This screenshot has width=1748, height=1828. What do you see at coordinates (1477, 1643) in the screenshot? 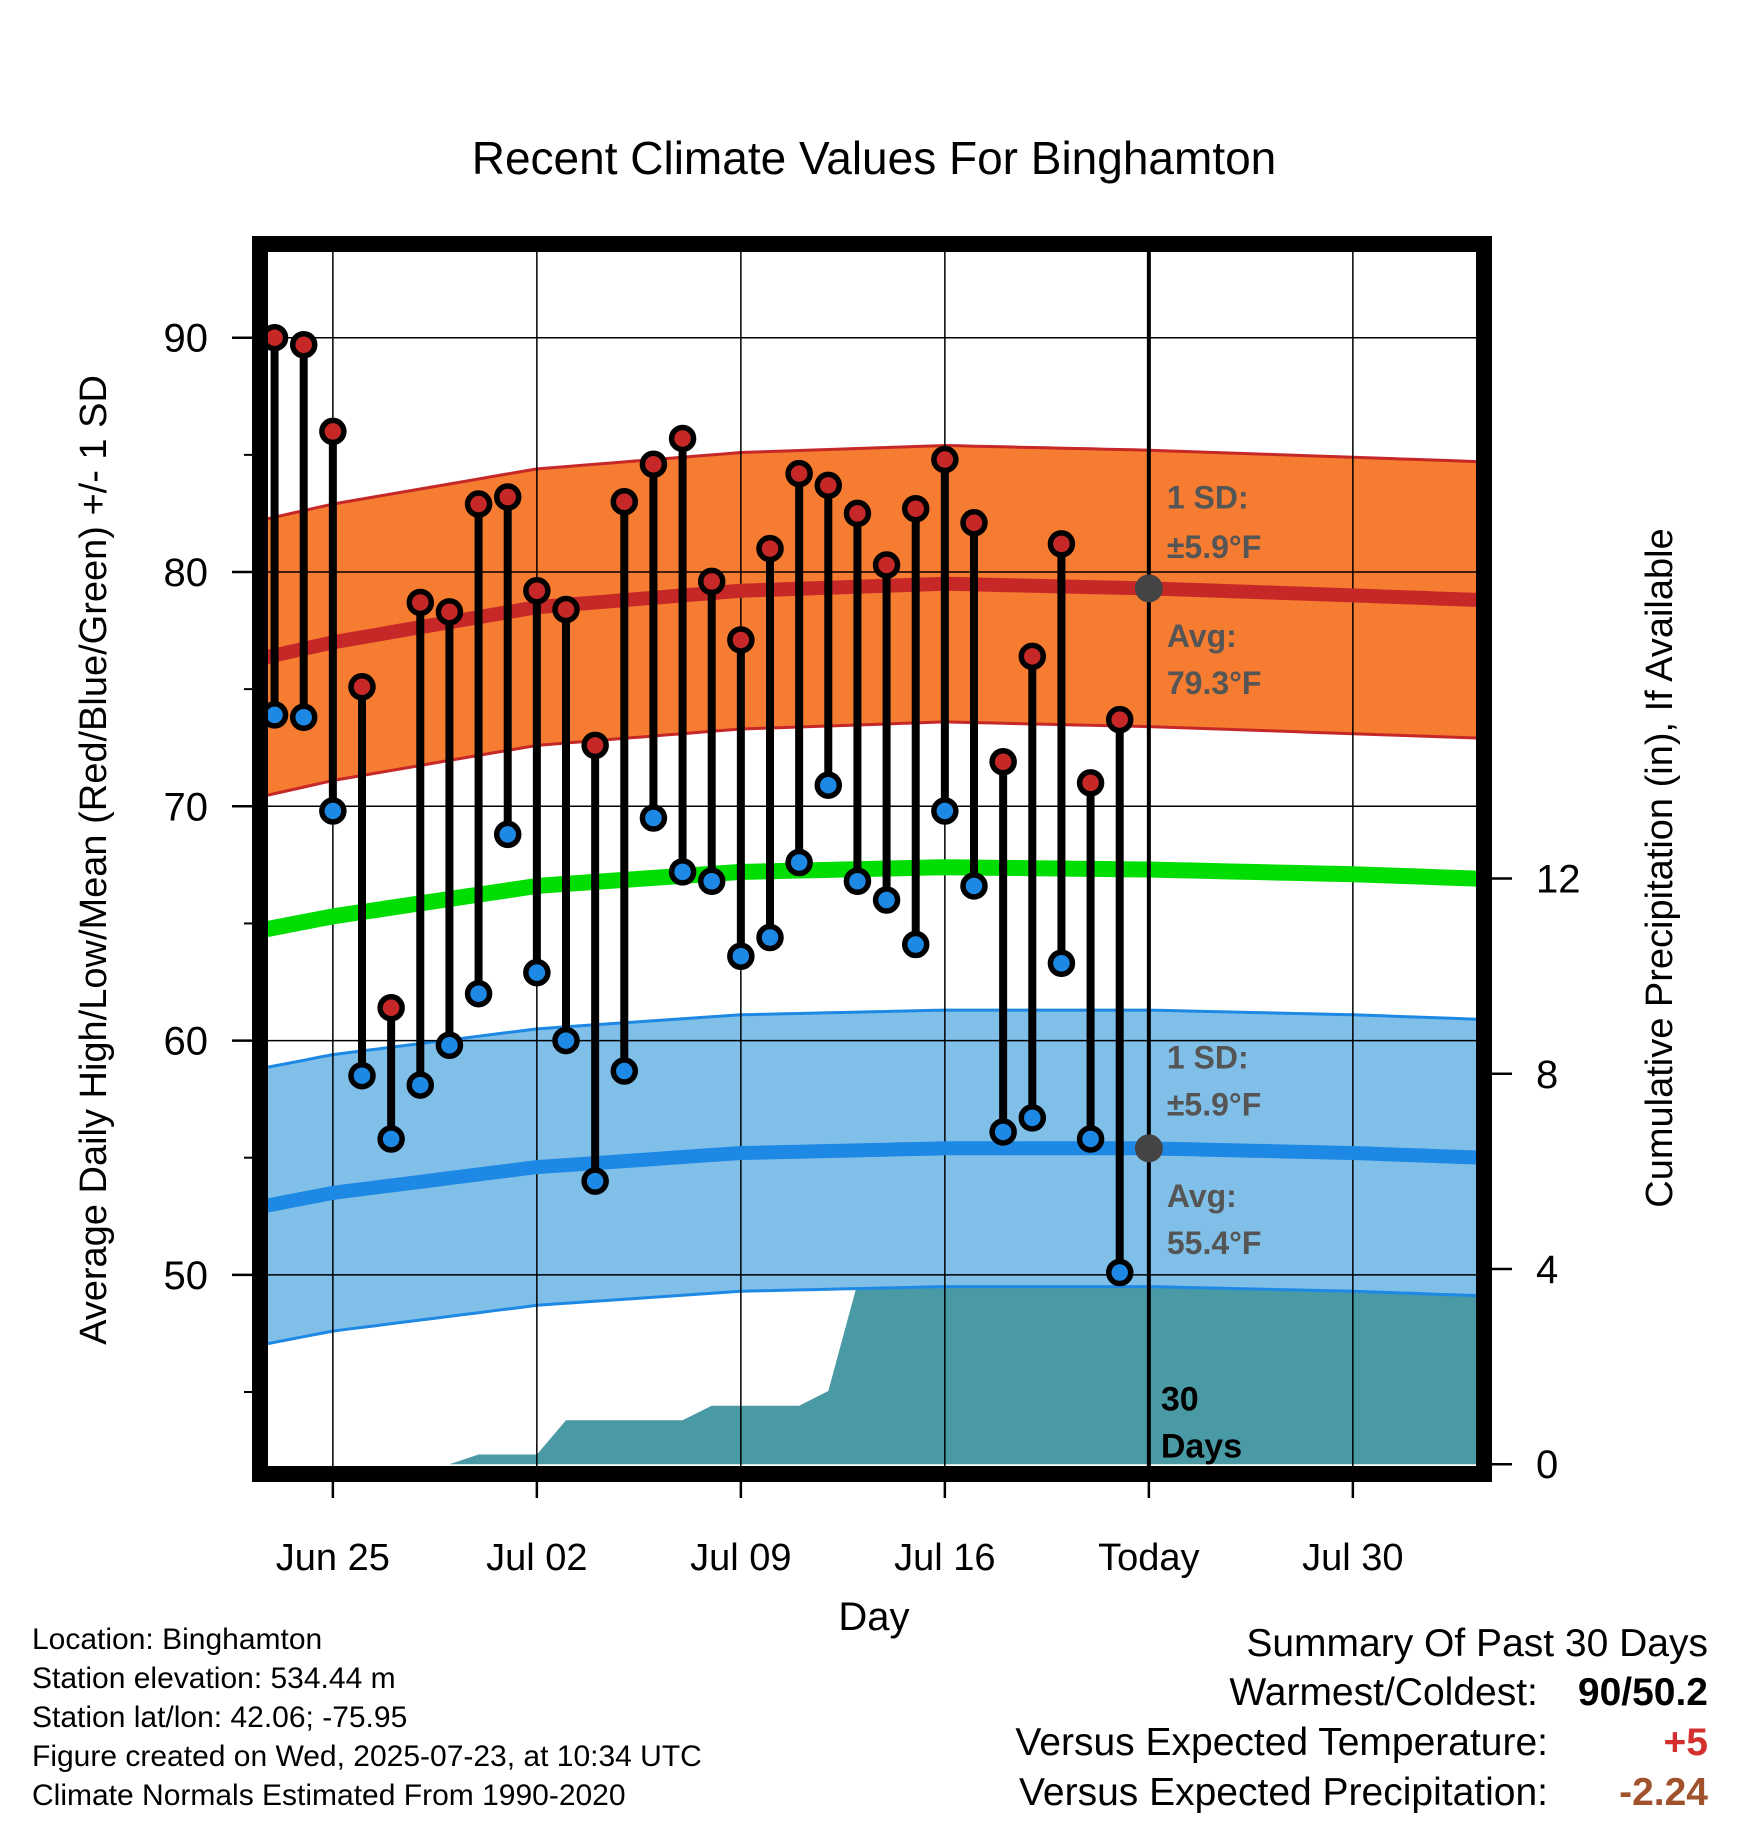
I see `summary-title: Summary Of Past 30 Days` at bounding box center [1477, 1643].